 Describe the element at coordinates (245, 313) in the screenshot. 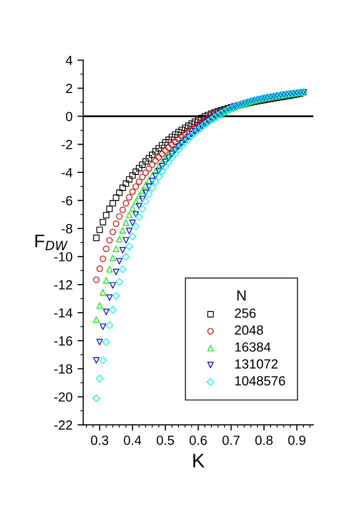

I see `legend-label: 256` at that location.